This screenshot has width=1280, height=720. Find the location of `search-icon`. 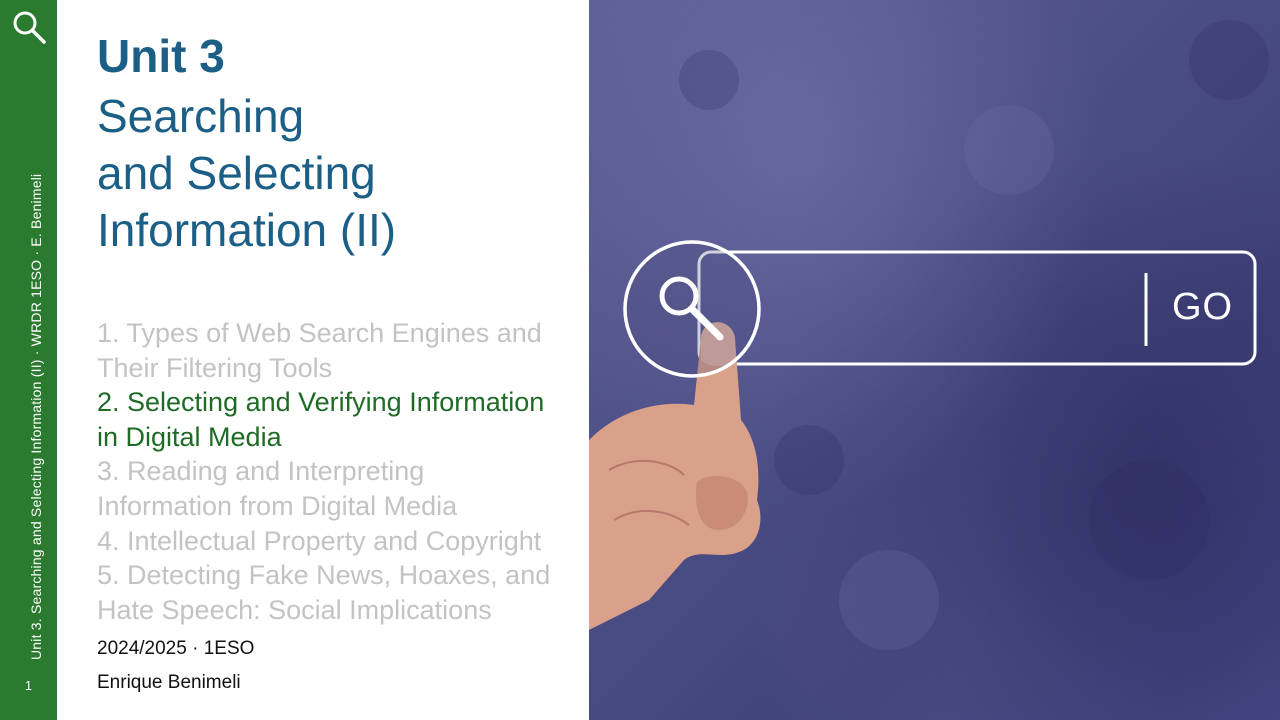

search-icon is located at coordinates (29, 27).